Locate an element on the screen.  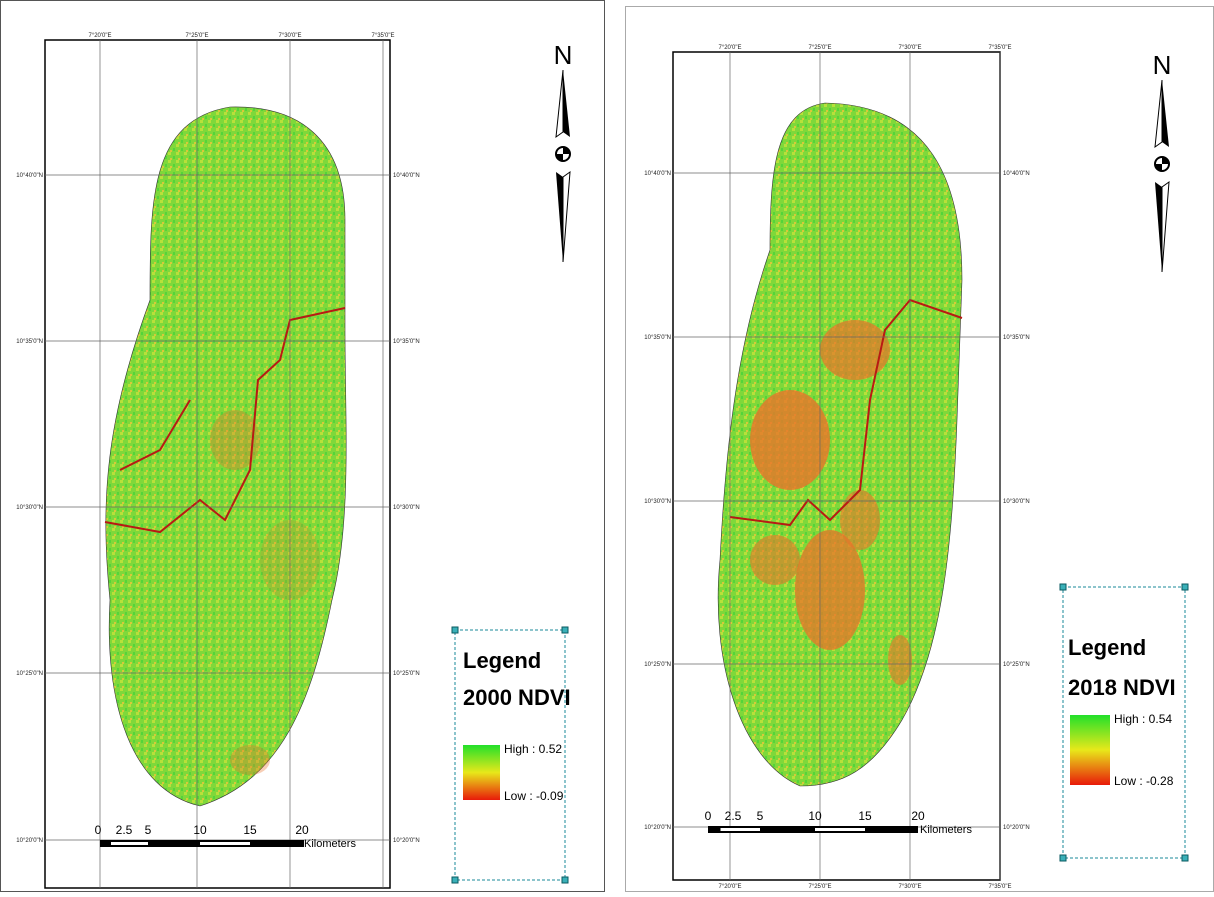
legend-subtitle: 2000 NDVI is located at coordinates (517, 697).